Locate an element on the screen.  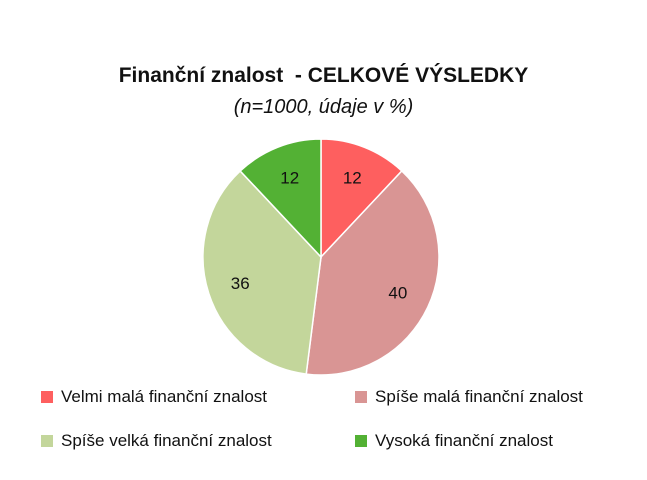
legend-item-vysoka: Vysoká finanční znalost is located at coordinates (454, 441).